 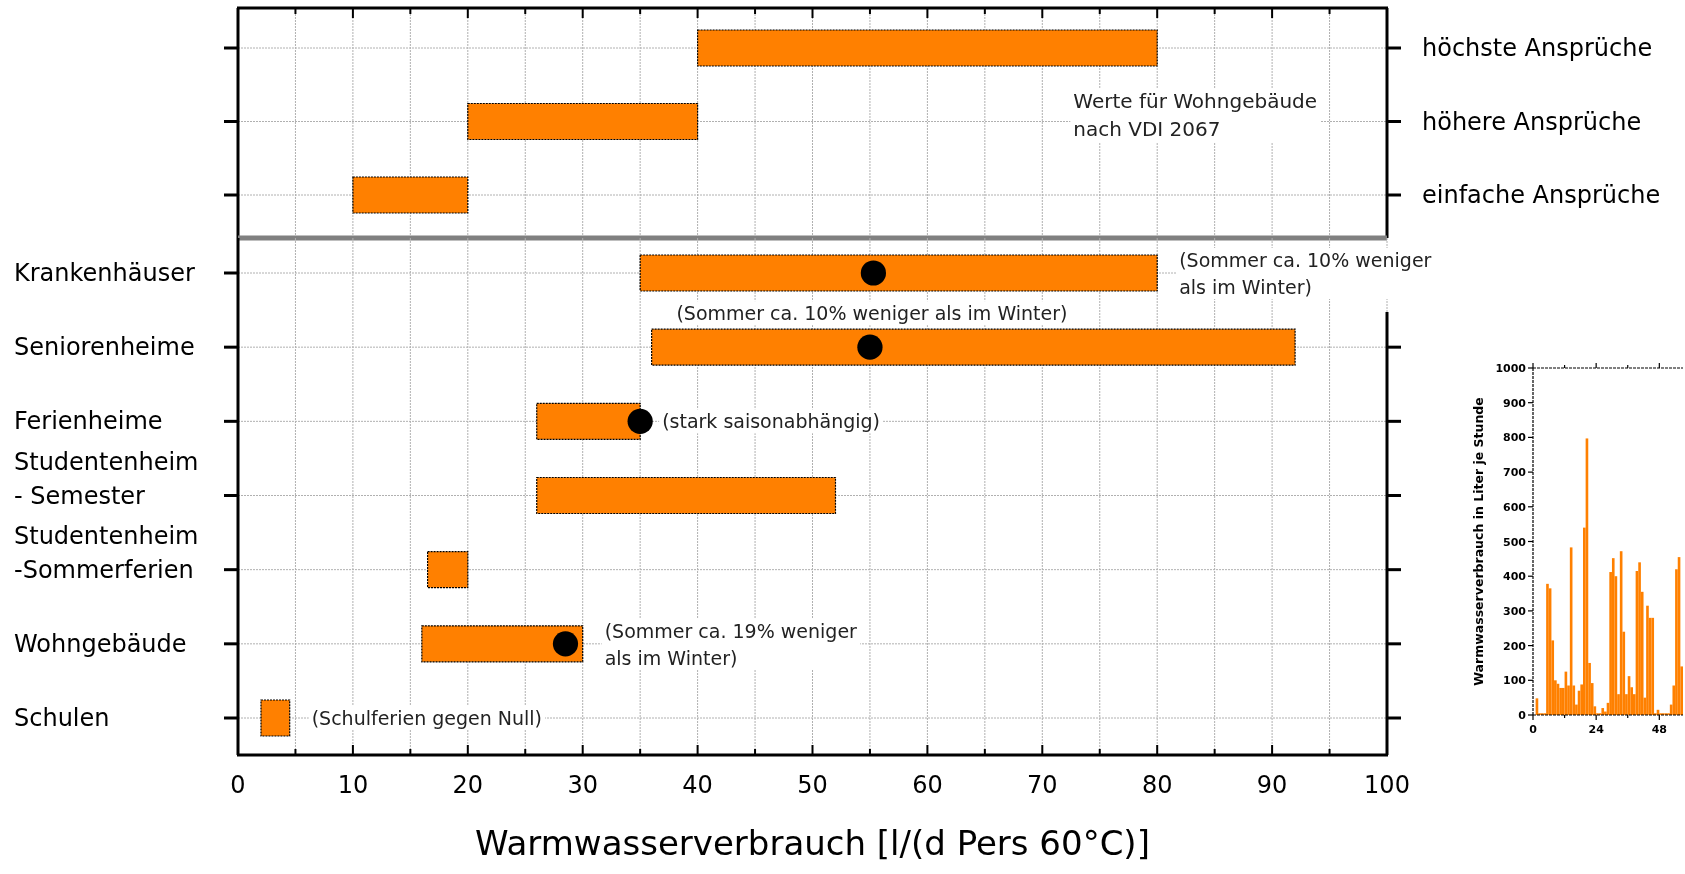 What do you see at coordinates (812, 843) in the screenshot?
I see `x-axis-title: Warmwasserverbrauch [l/(d Pers 60°C)]` at bounding box center [812, 843].